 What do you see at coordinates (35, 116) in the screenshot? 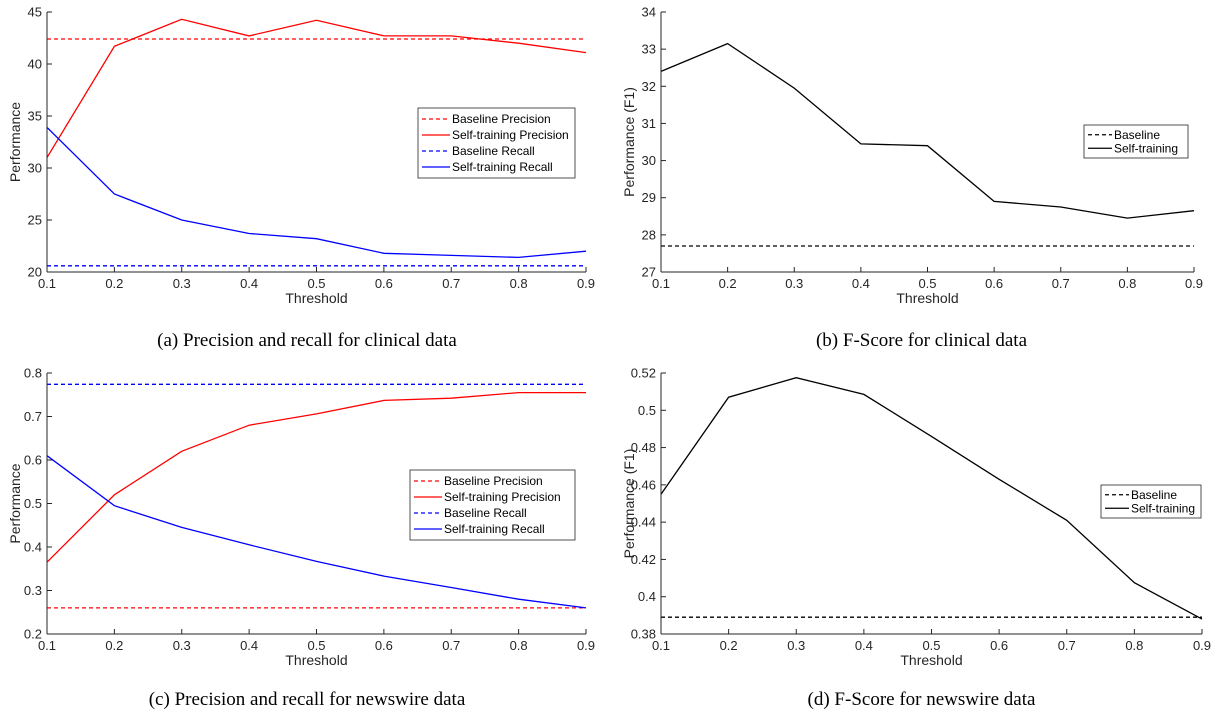
I see `y-tick-label: 35` at bounding box center [35, 116].